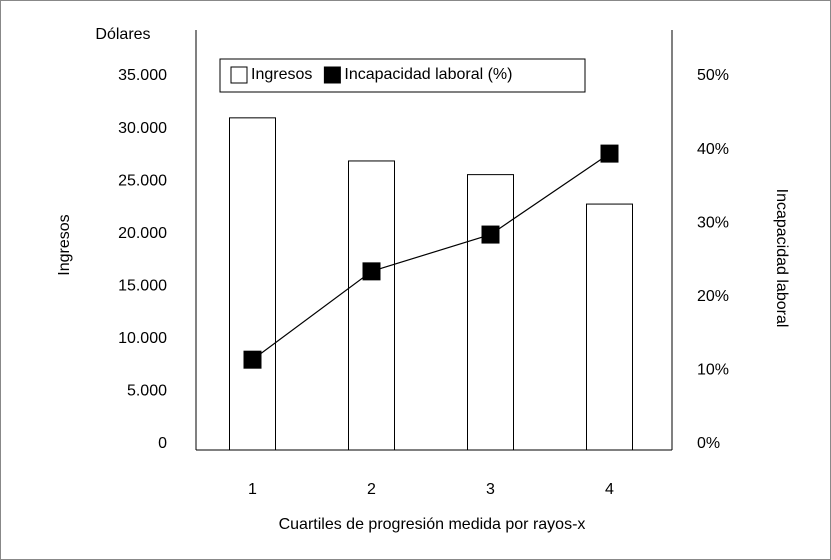 The width and height of the screenshot is (831, 560). What do you see at coordinates (281, 74) in the screenshot?
I see `legend-label: Ingresos` at bounding box center [281, 74].